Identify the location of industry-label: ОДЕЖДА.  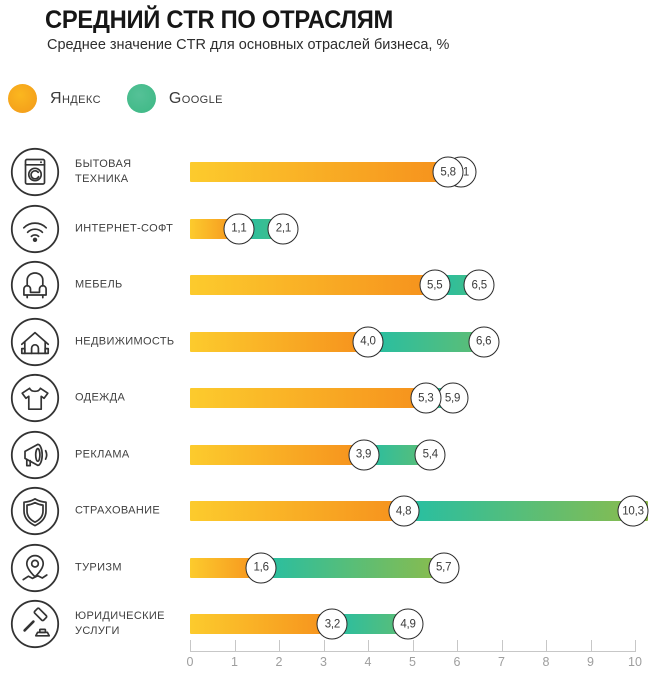
(100, 397).